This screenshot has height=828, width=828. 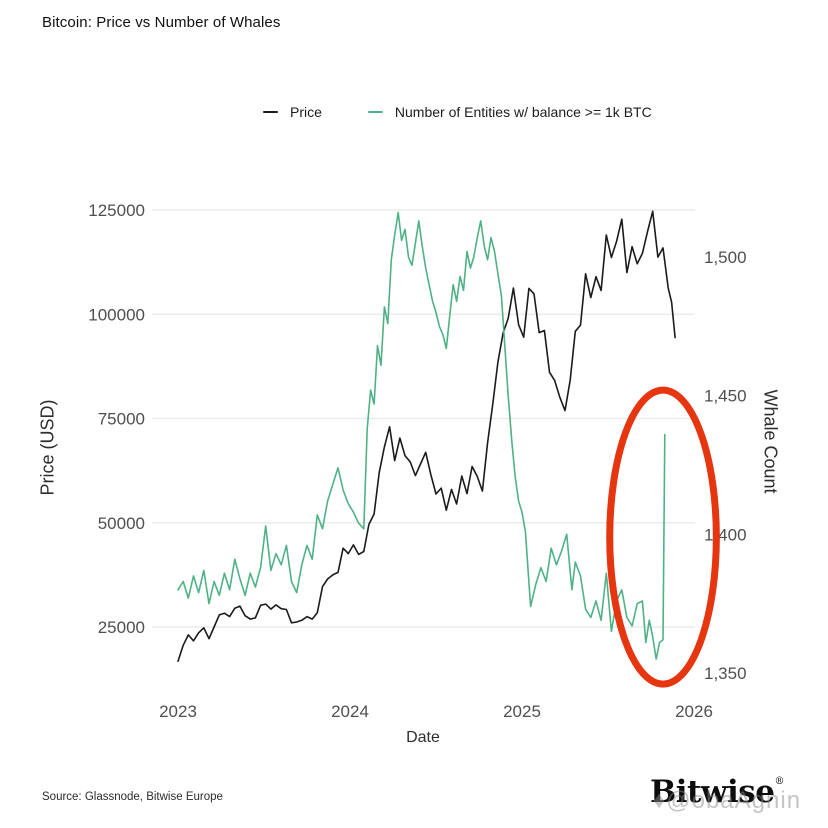 I want to click on right-axis-title: Whale Count, so click(x=770, y=441).